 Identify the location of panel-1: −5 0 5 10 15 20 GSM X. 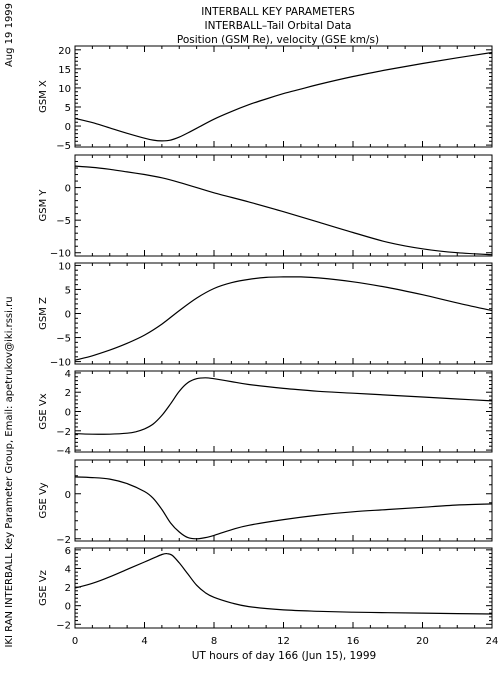
(265, 98).